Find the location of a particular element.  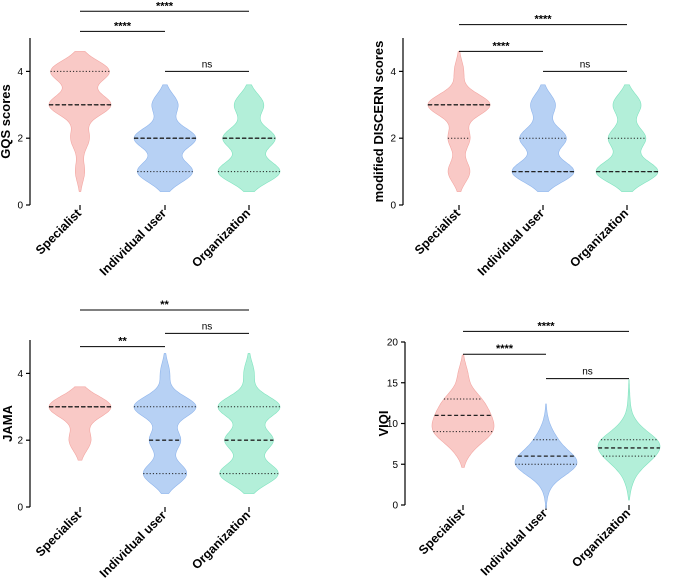

y-axis-label: VIQI is located at coordinates (383, 423).